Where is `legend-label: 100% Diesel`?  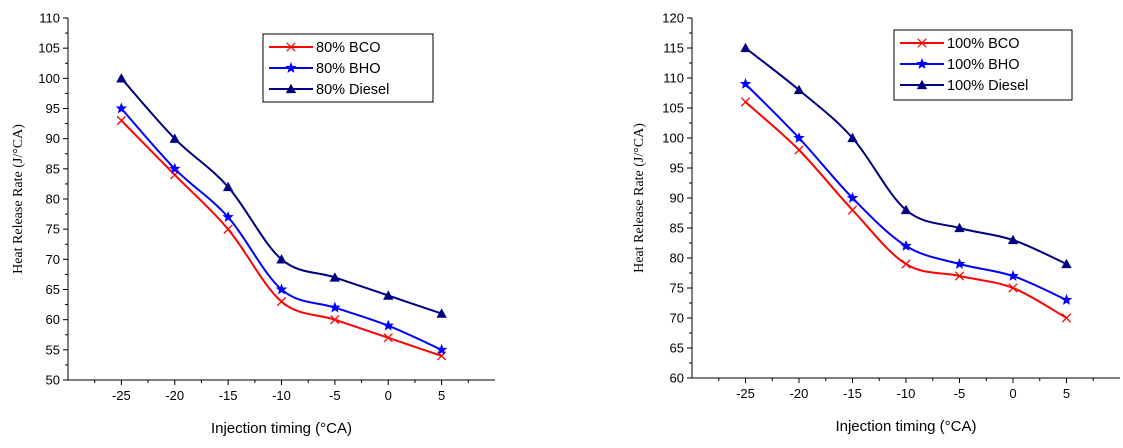 legend-label: 100% Diesel is located at coordinates (987, 86).